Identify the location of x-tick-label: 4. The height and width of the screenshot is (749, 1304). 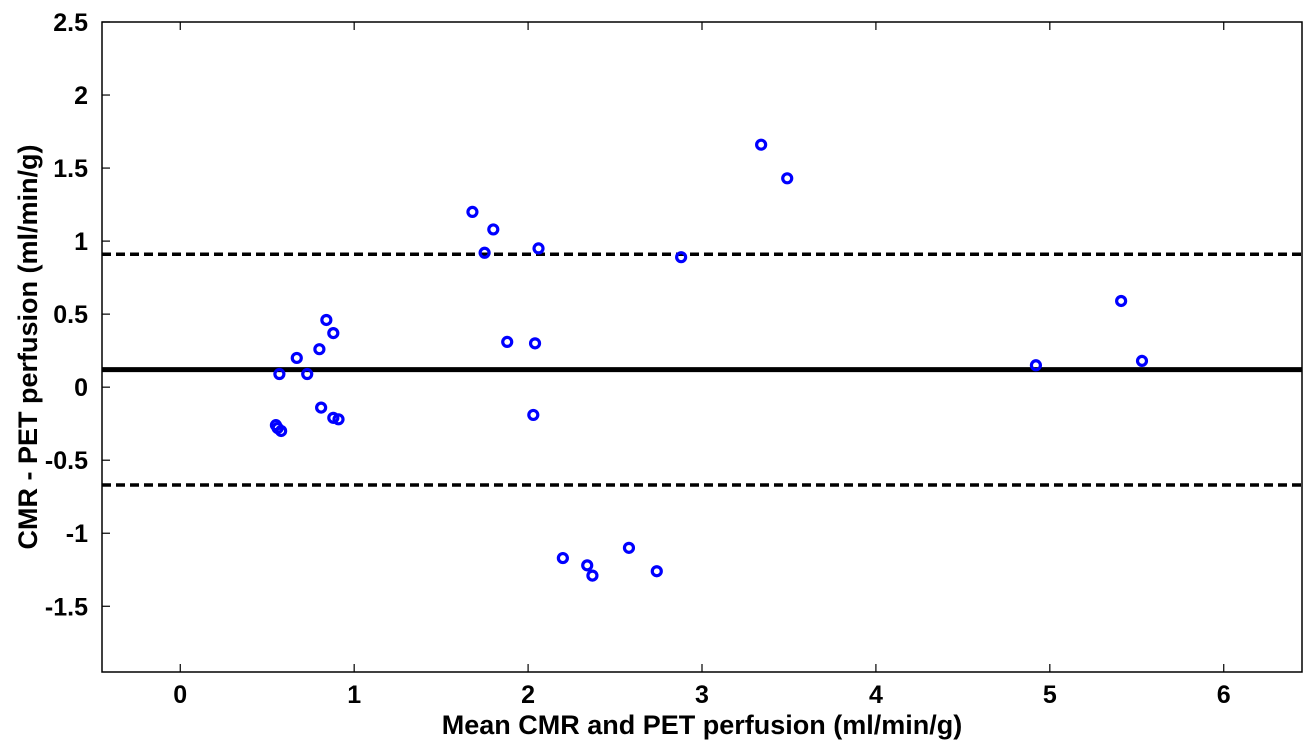
(876, 695).